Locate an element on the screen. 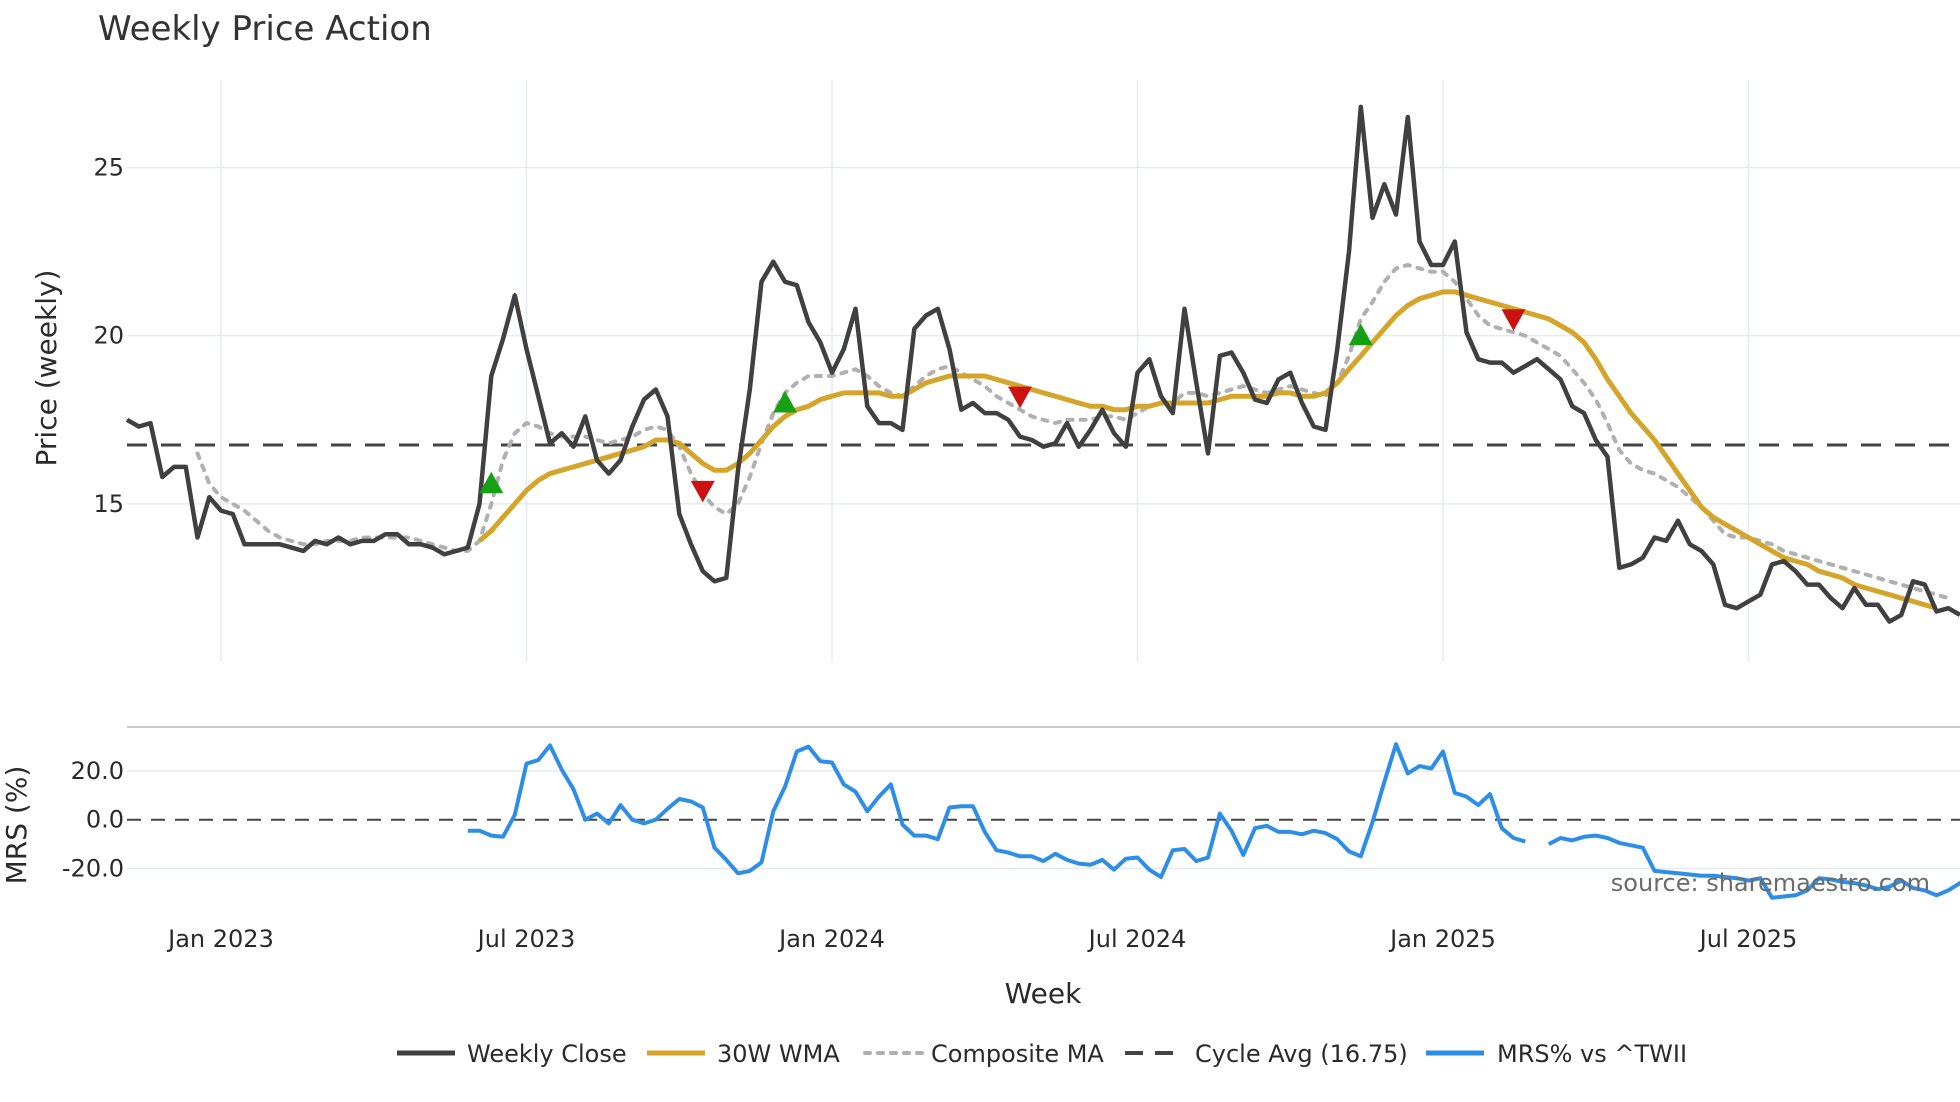 The width and height of the screenshot is (1960, 1102). signal-markers is located at coordinates (1002, 406).